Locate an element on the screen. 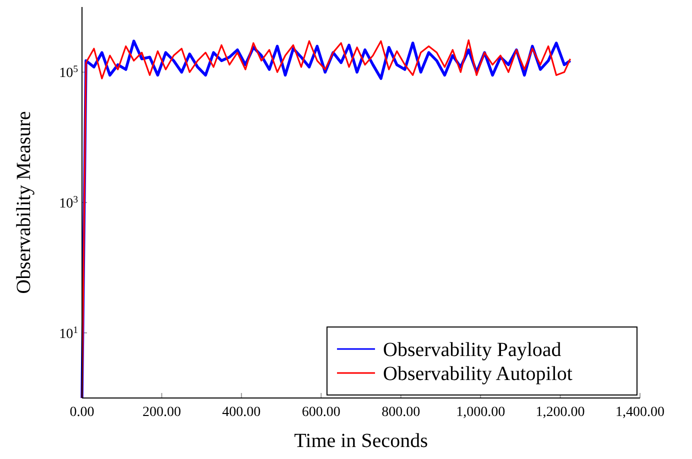 The image size is (692, 459). x-tick-label: 1,400.00 is located at coordinates (640, 412).